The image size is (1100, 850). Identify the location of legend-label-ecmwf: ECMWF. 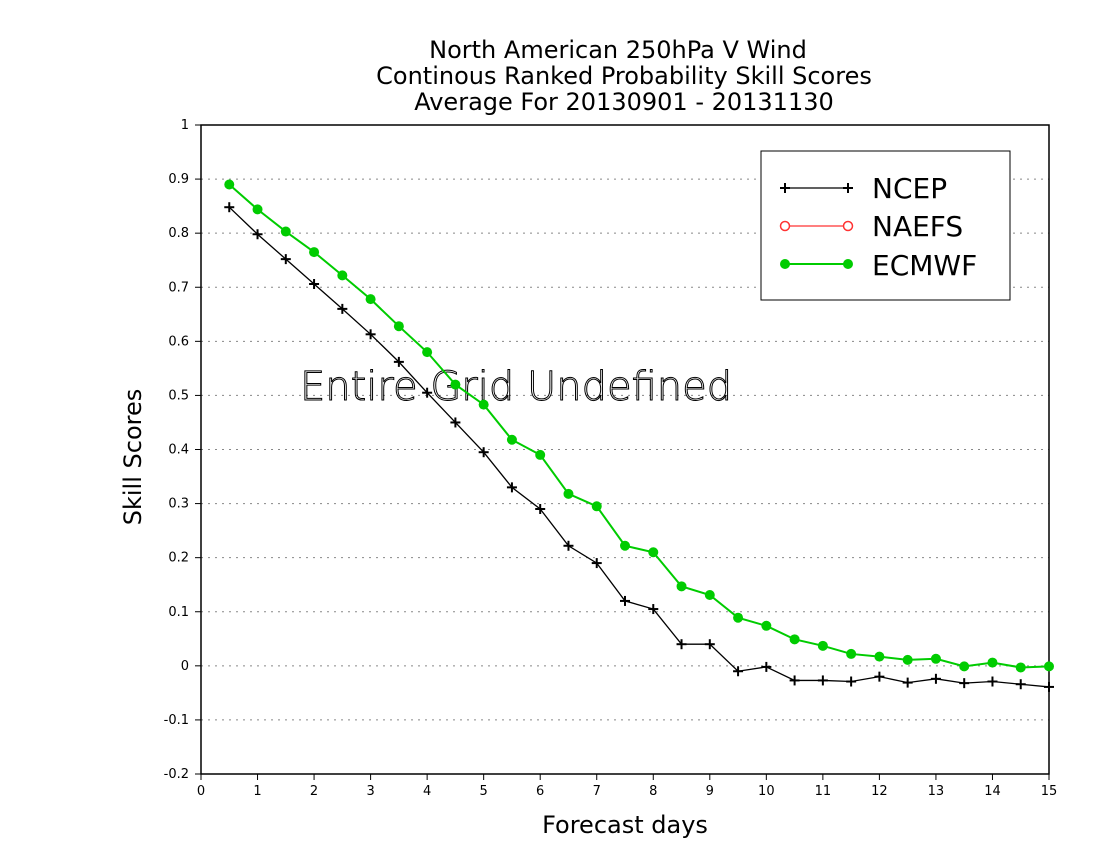
(924, 265).